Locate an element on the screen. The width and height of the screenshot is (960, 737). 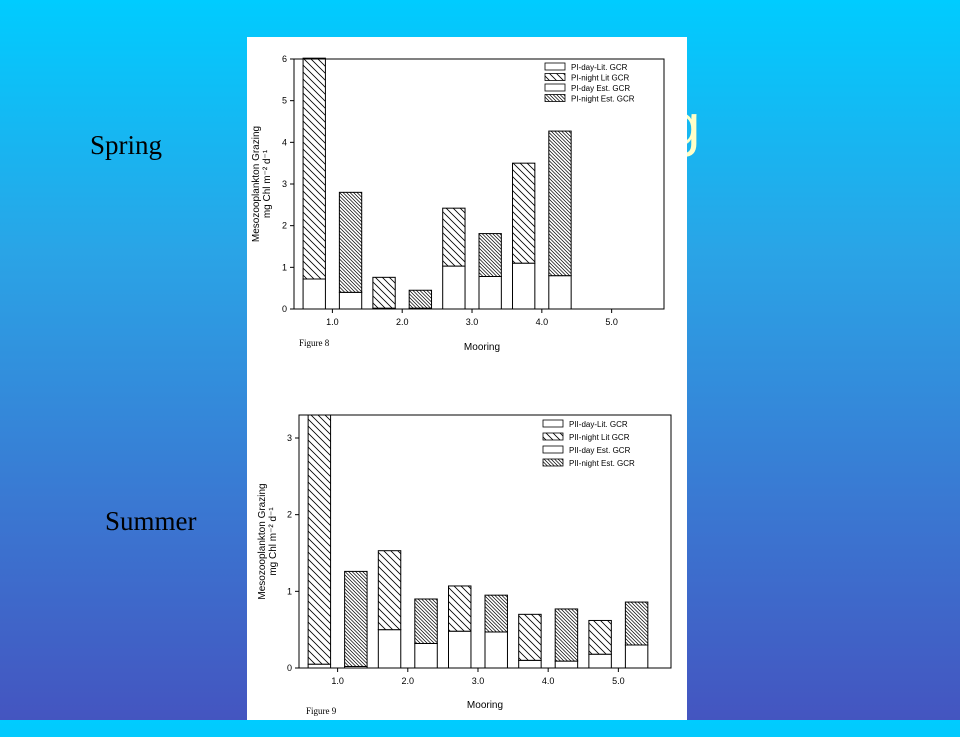
legend-entry: PII-day-Lit. GCR is located at coordinates (598, 424).